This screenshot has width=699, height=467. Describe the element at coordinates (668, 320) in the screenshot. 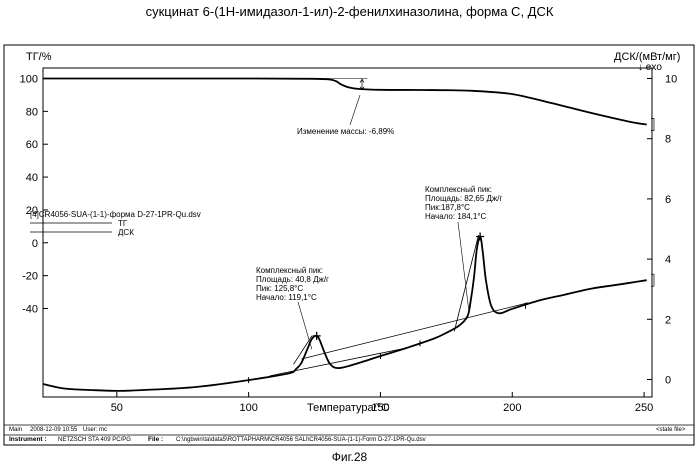

I see `y-right-tick-label: 2` at that location.